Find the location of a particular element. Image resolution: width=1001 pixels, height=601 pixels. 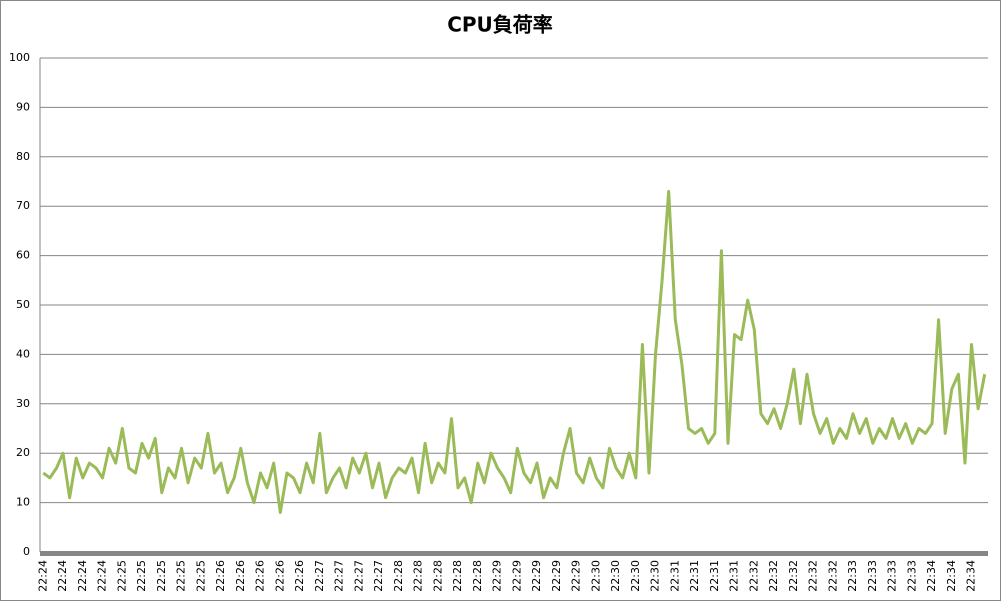

y-tick-label: 50 is located at coordinates (23, 304).